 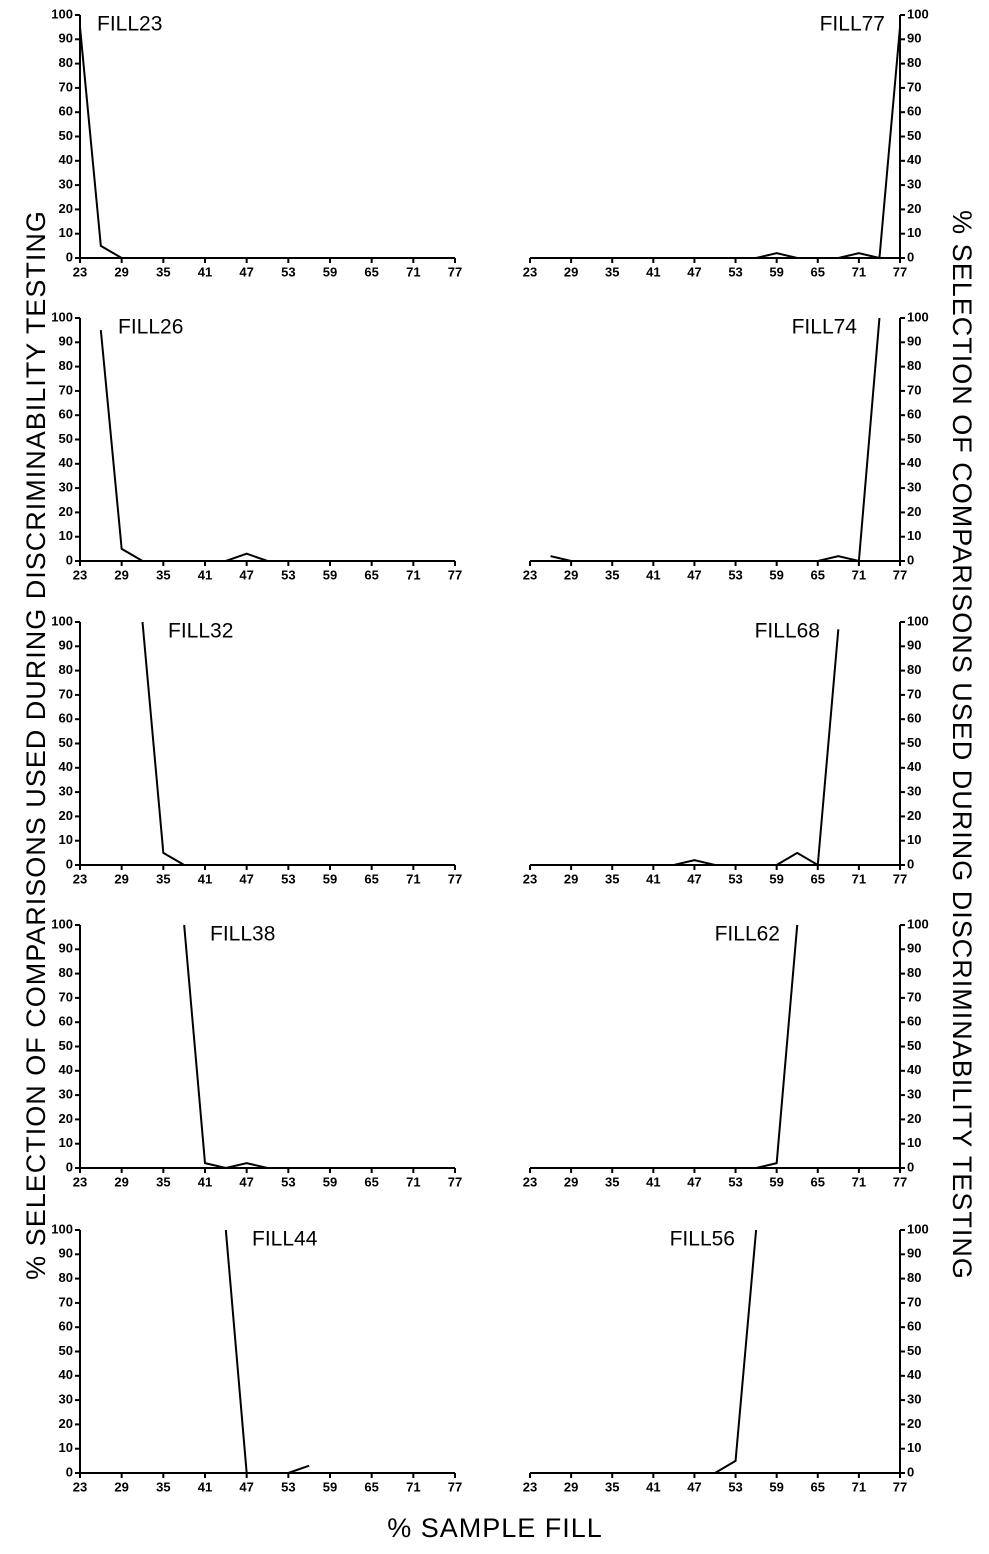 I want to click on x-tick-label: 23, so click(x=80, y=271).